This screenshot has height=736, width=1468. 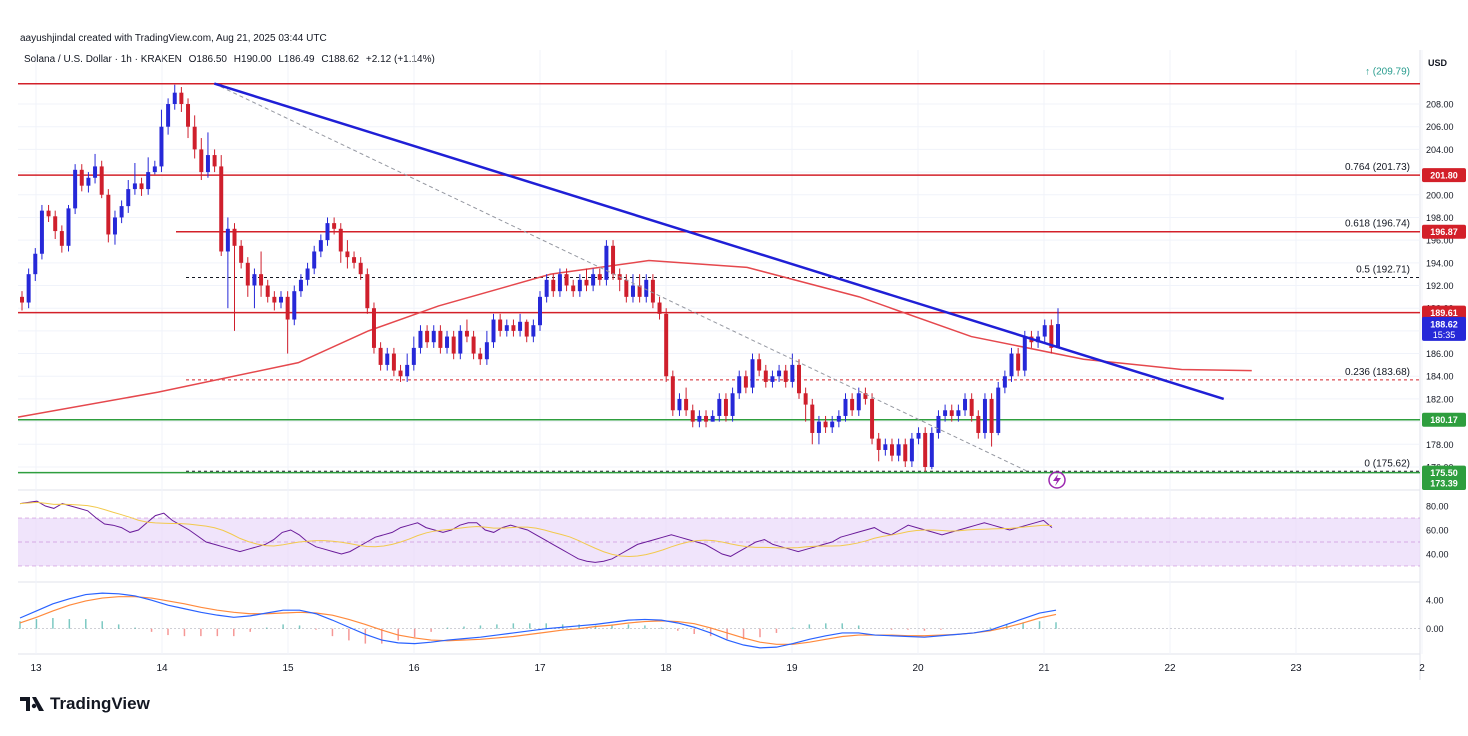 I want to click on tradingview-logo: TradingView, so click(x=85, y=704).